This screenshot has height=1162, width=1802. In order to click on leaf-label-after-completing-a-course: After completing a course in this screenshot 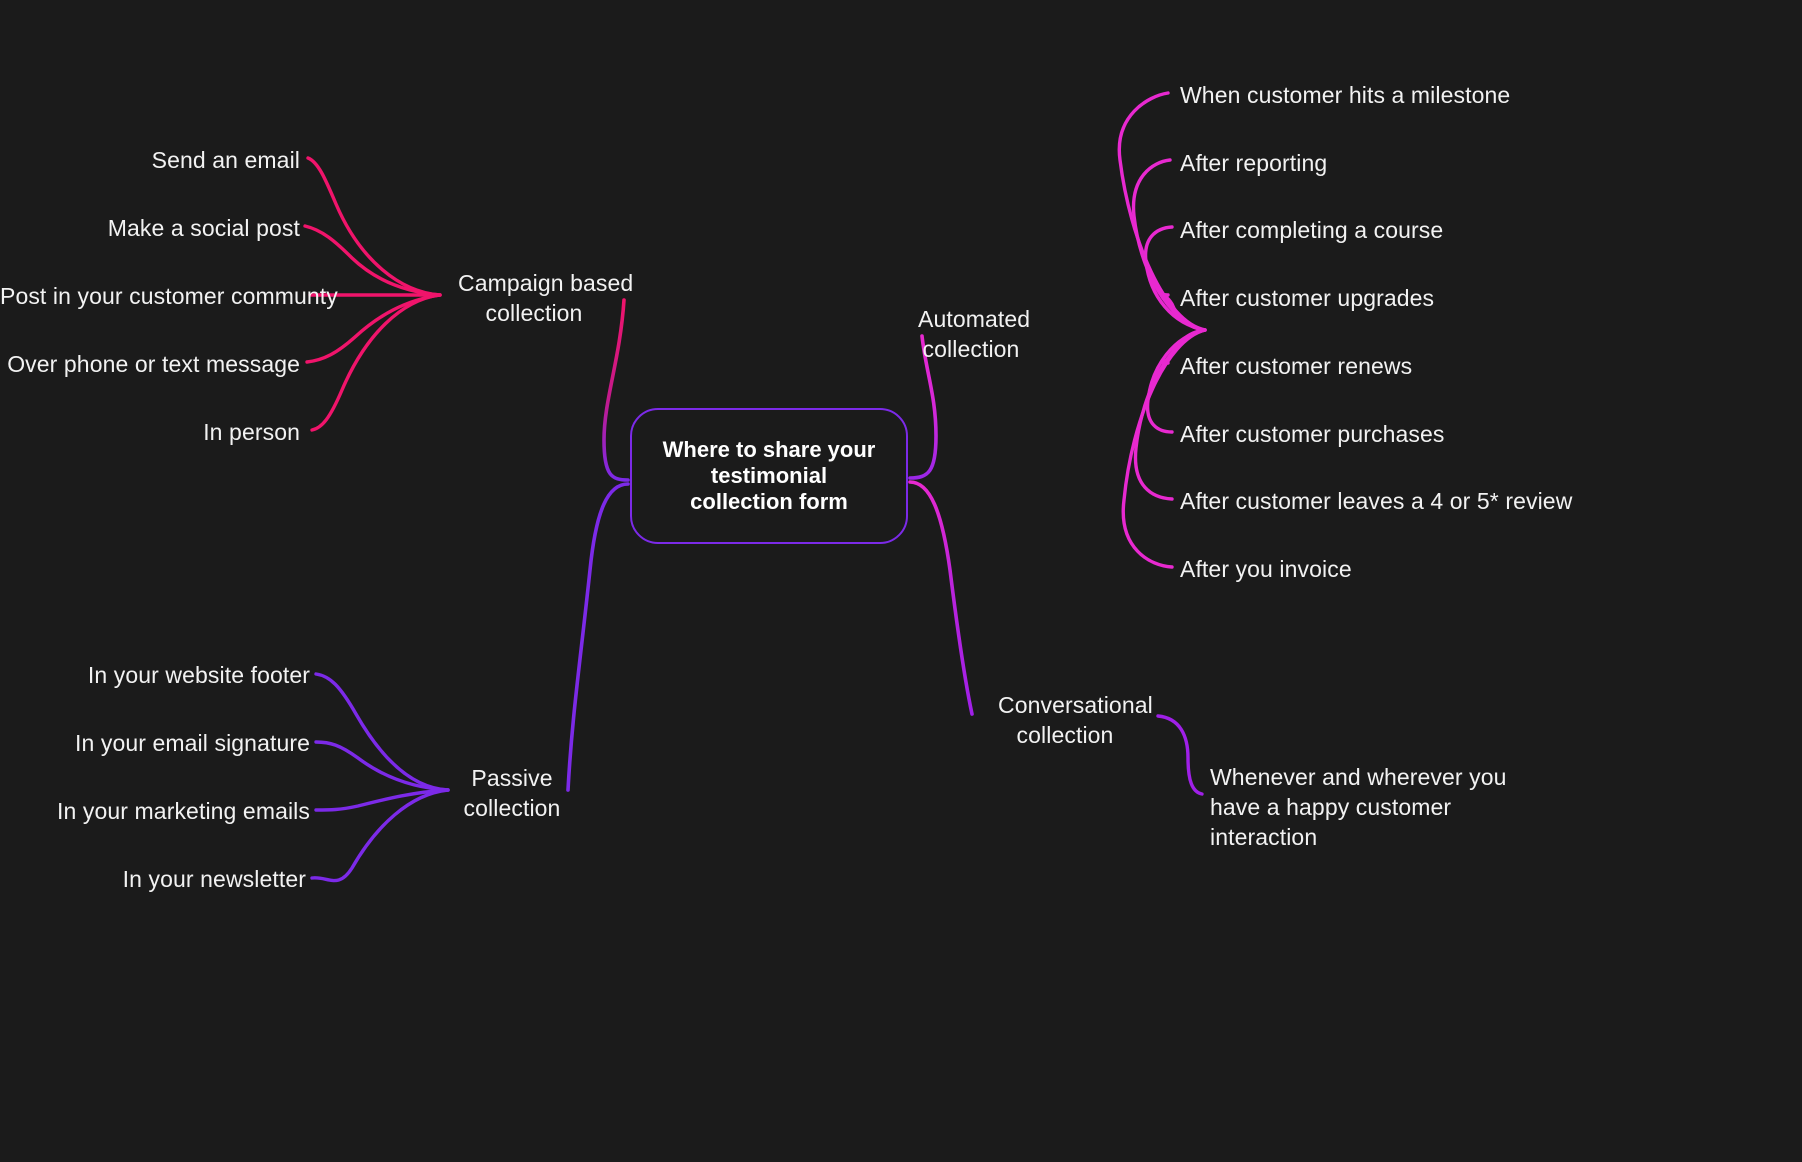, I will do `click(1312, 230)`.